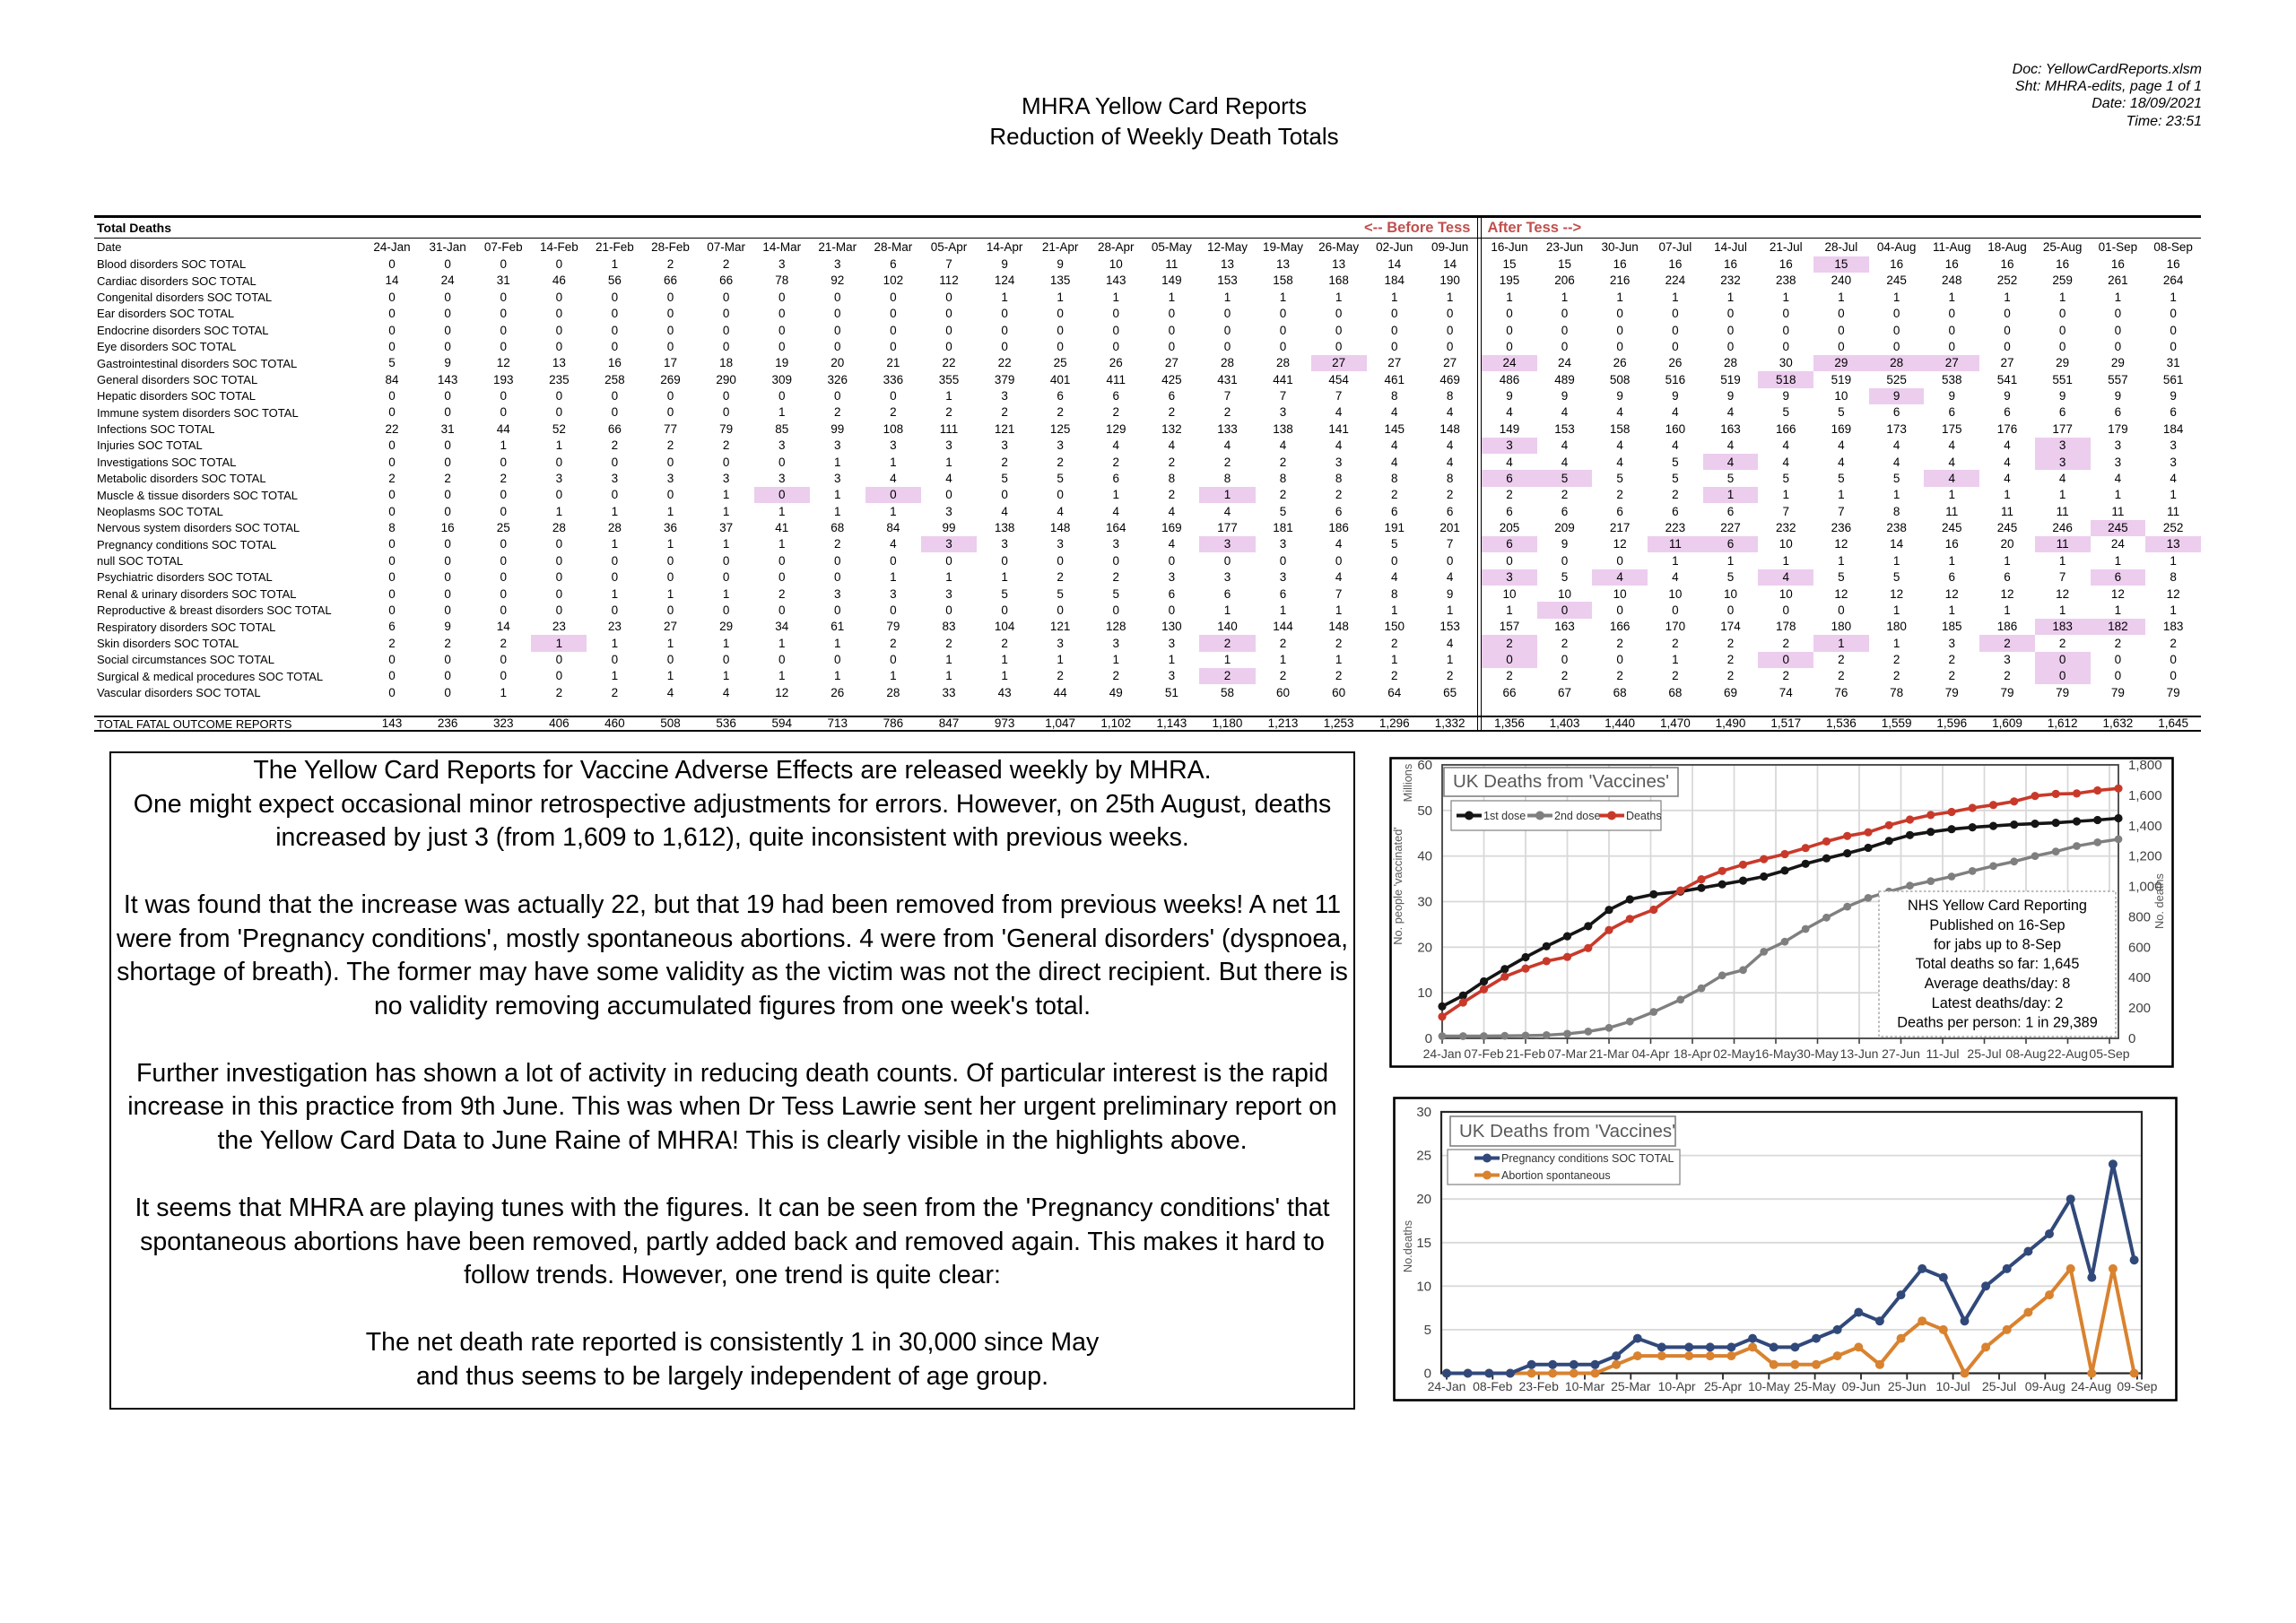  I want to click on svg-text: 25-Jun, so click(1907, 1386).